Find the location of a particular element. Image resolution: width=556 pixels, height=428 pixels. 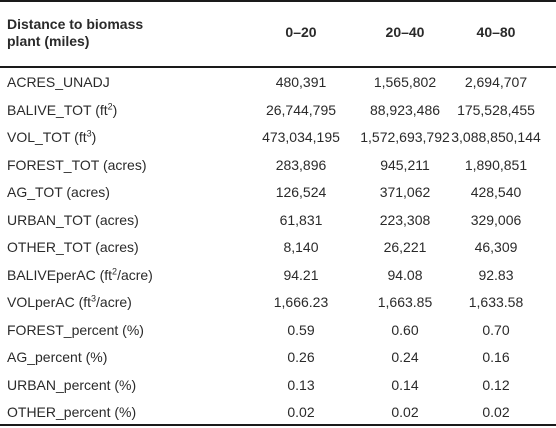

row-label: VOL_TOT (ft3) is located at coordinates (51, 138).